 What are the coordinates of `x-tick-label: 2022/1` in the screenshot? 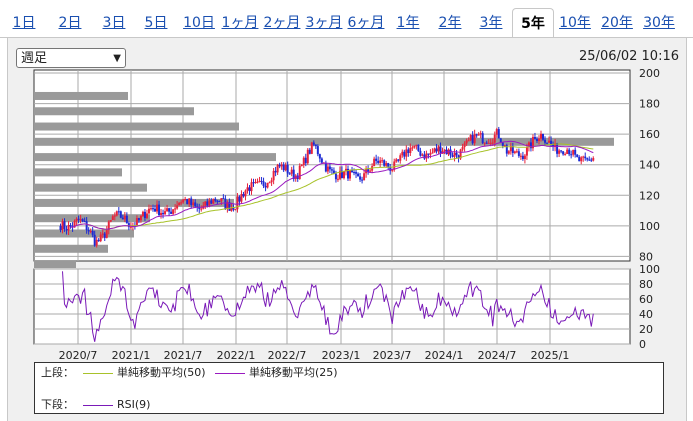 It's located at (236, 355).